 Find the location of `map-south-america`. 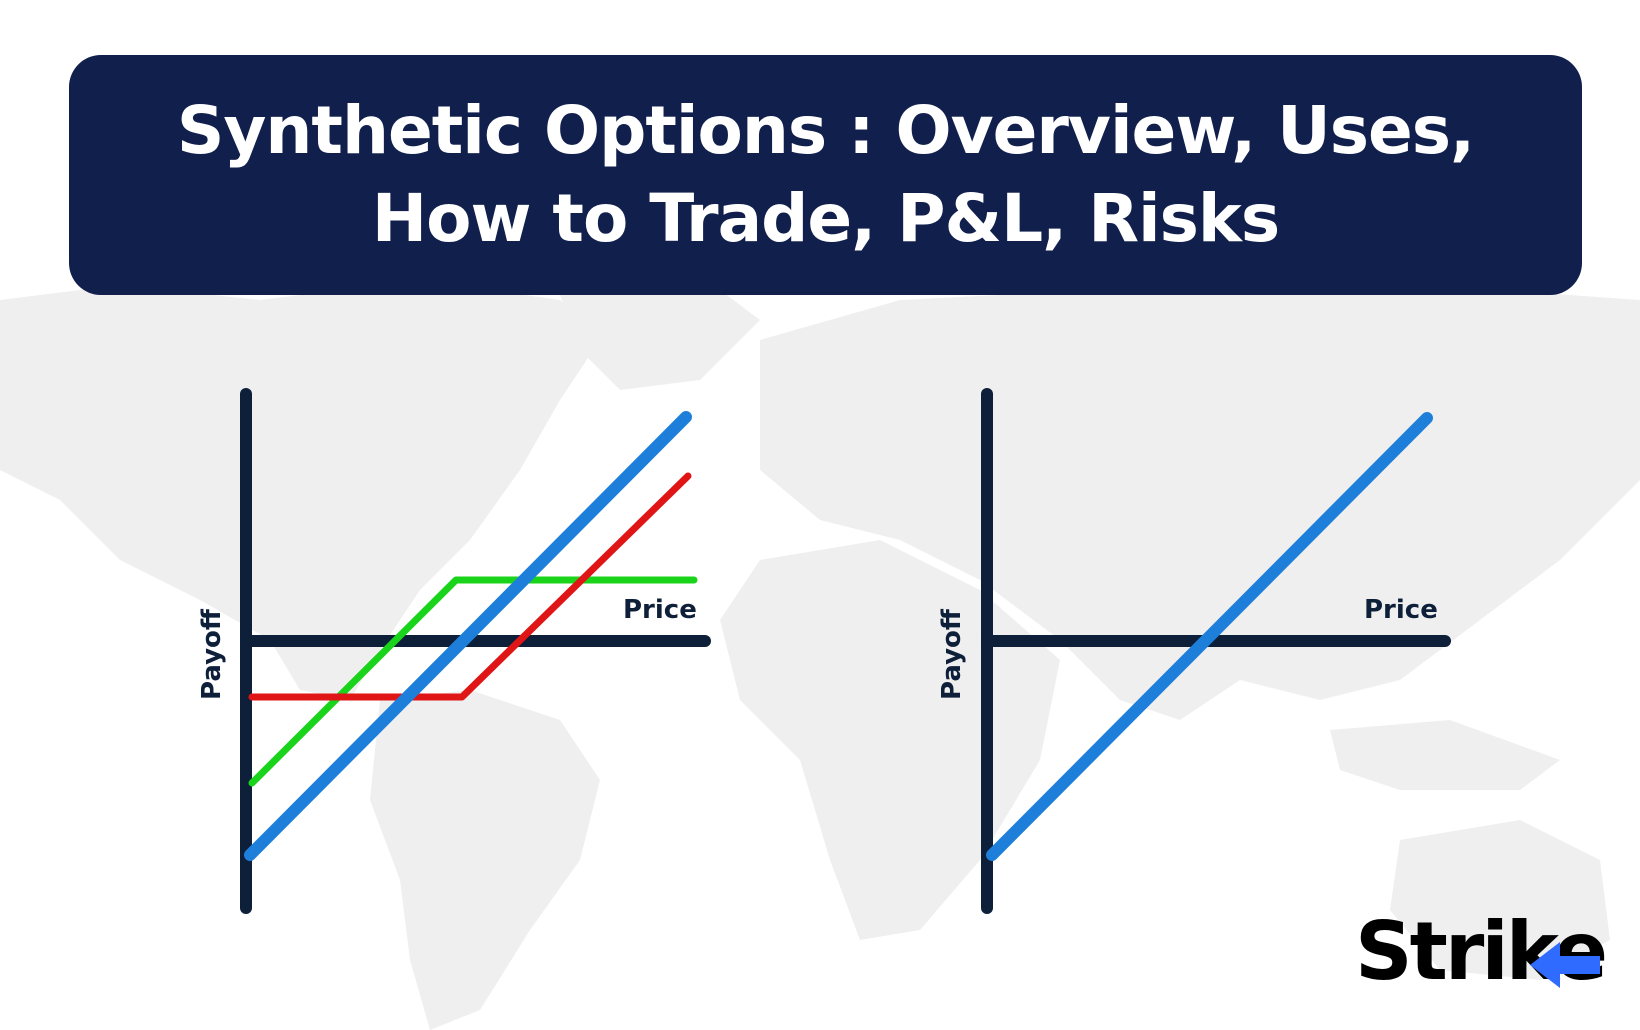

map-south-america is located at coordinates (485, 860).